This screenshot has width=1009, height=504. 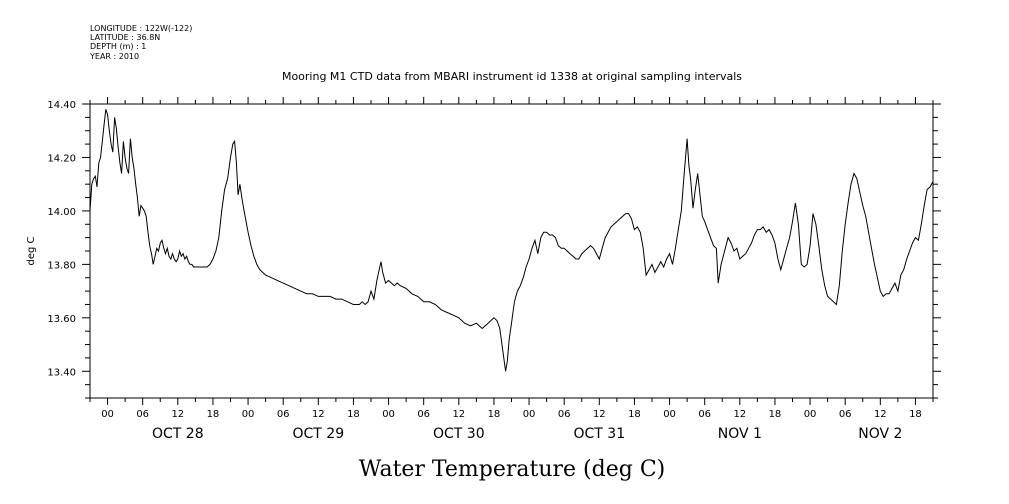 I want to click on x-day-label: NOV 2, so click(x=880, y=434).